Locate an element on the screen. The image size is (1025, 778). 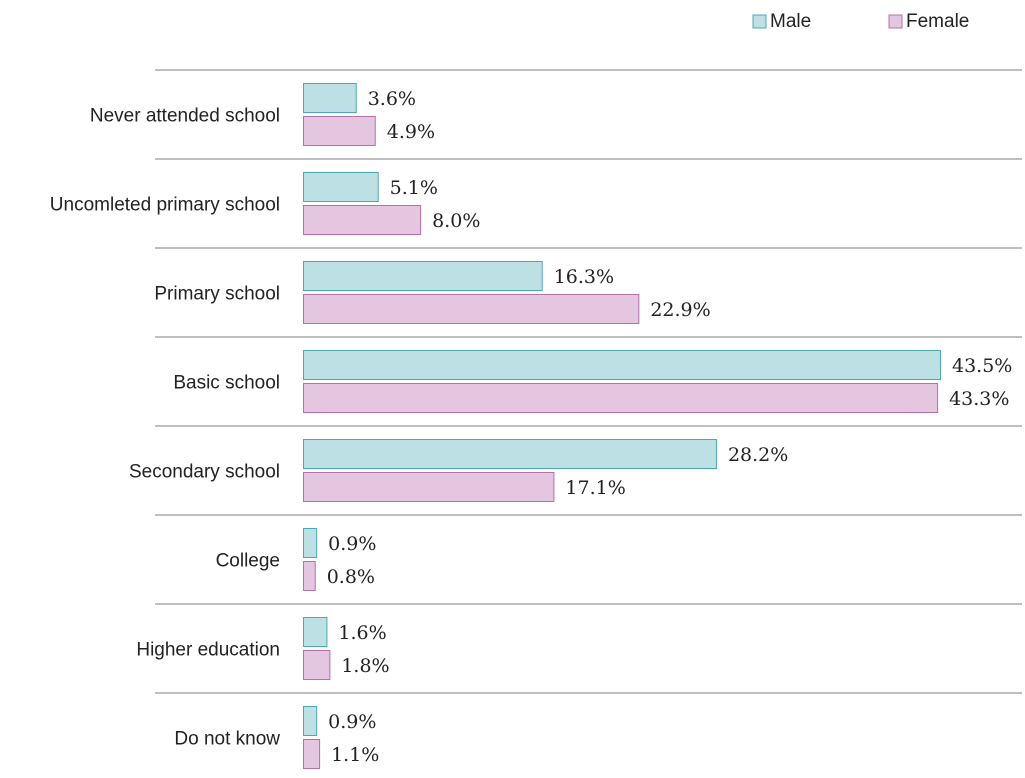
bar-male-college is located at coordinates (310, 543).